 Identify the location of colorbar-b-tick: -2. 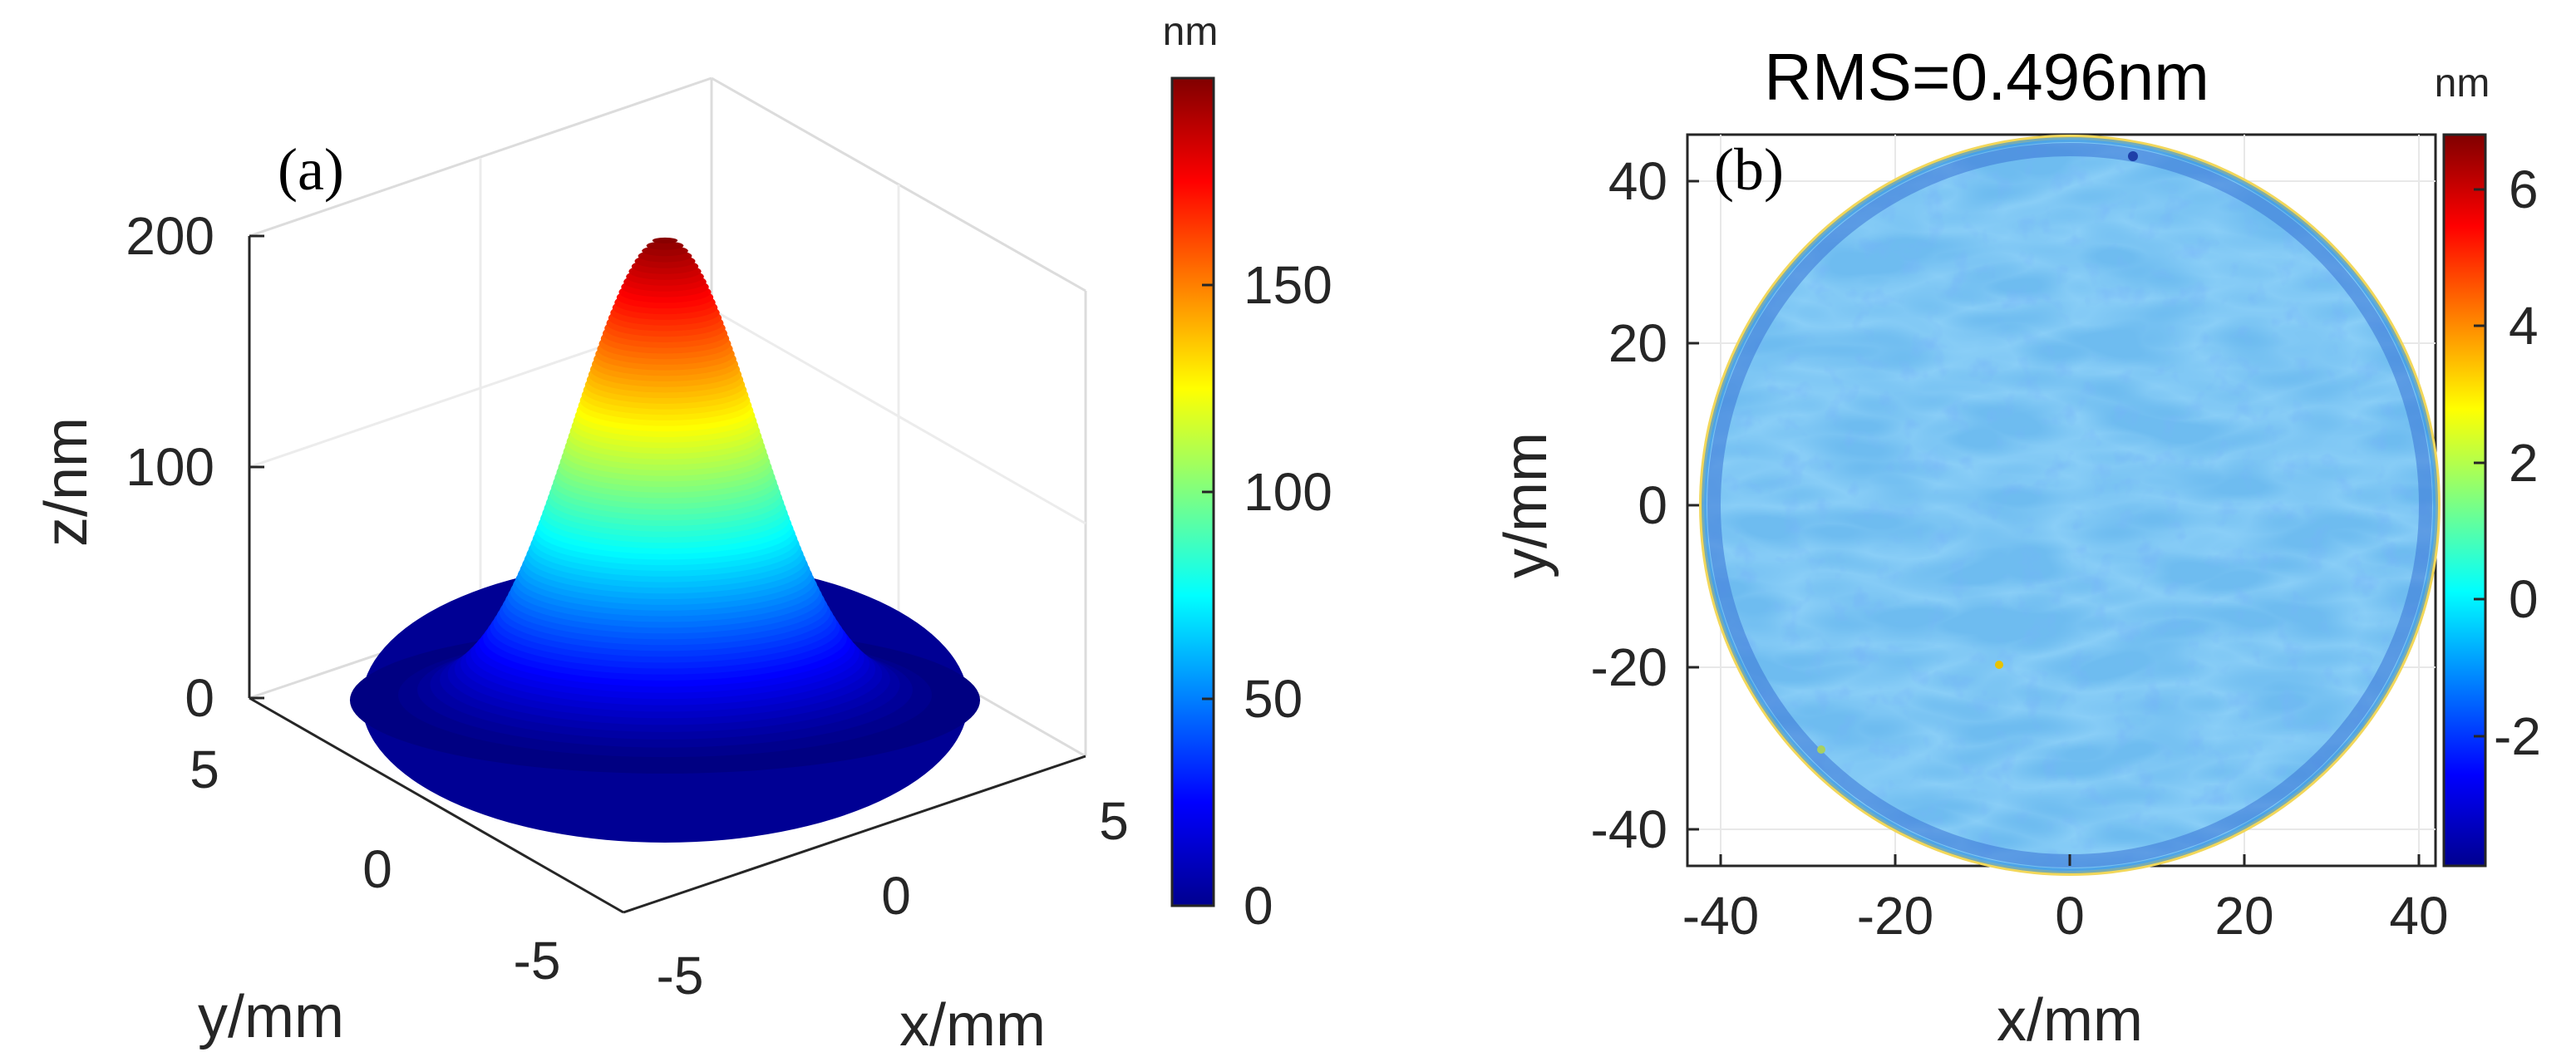
(2517, 736).